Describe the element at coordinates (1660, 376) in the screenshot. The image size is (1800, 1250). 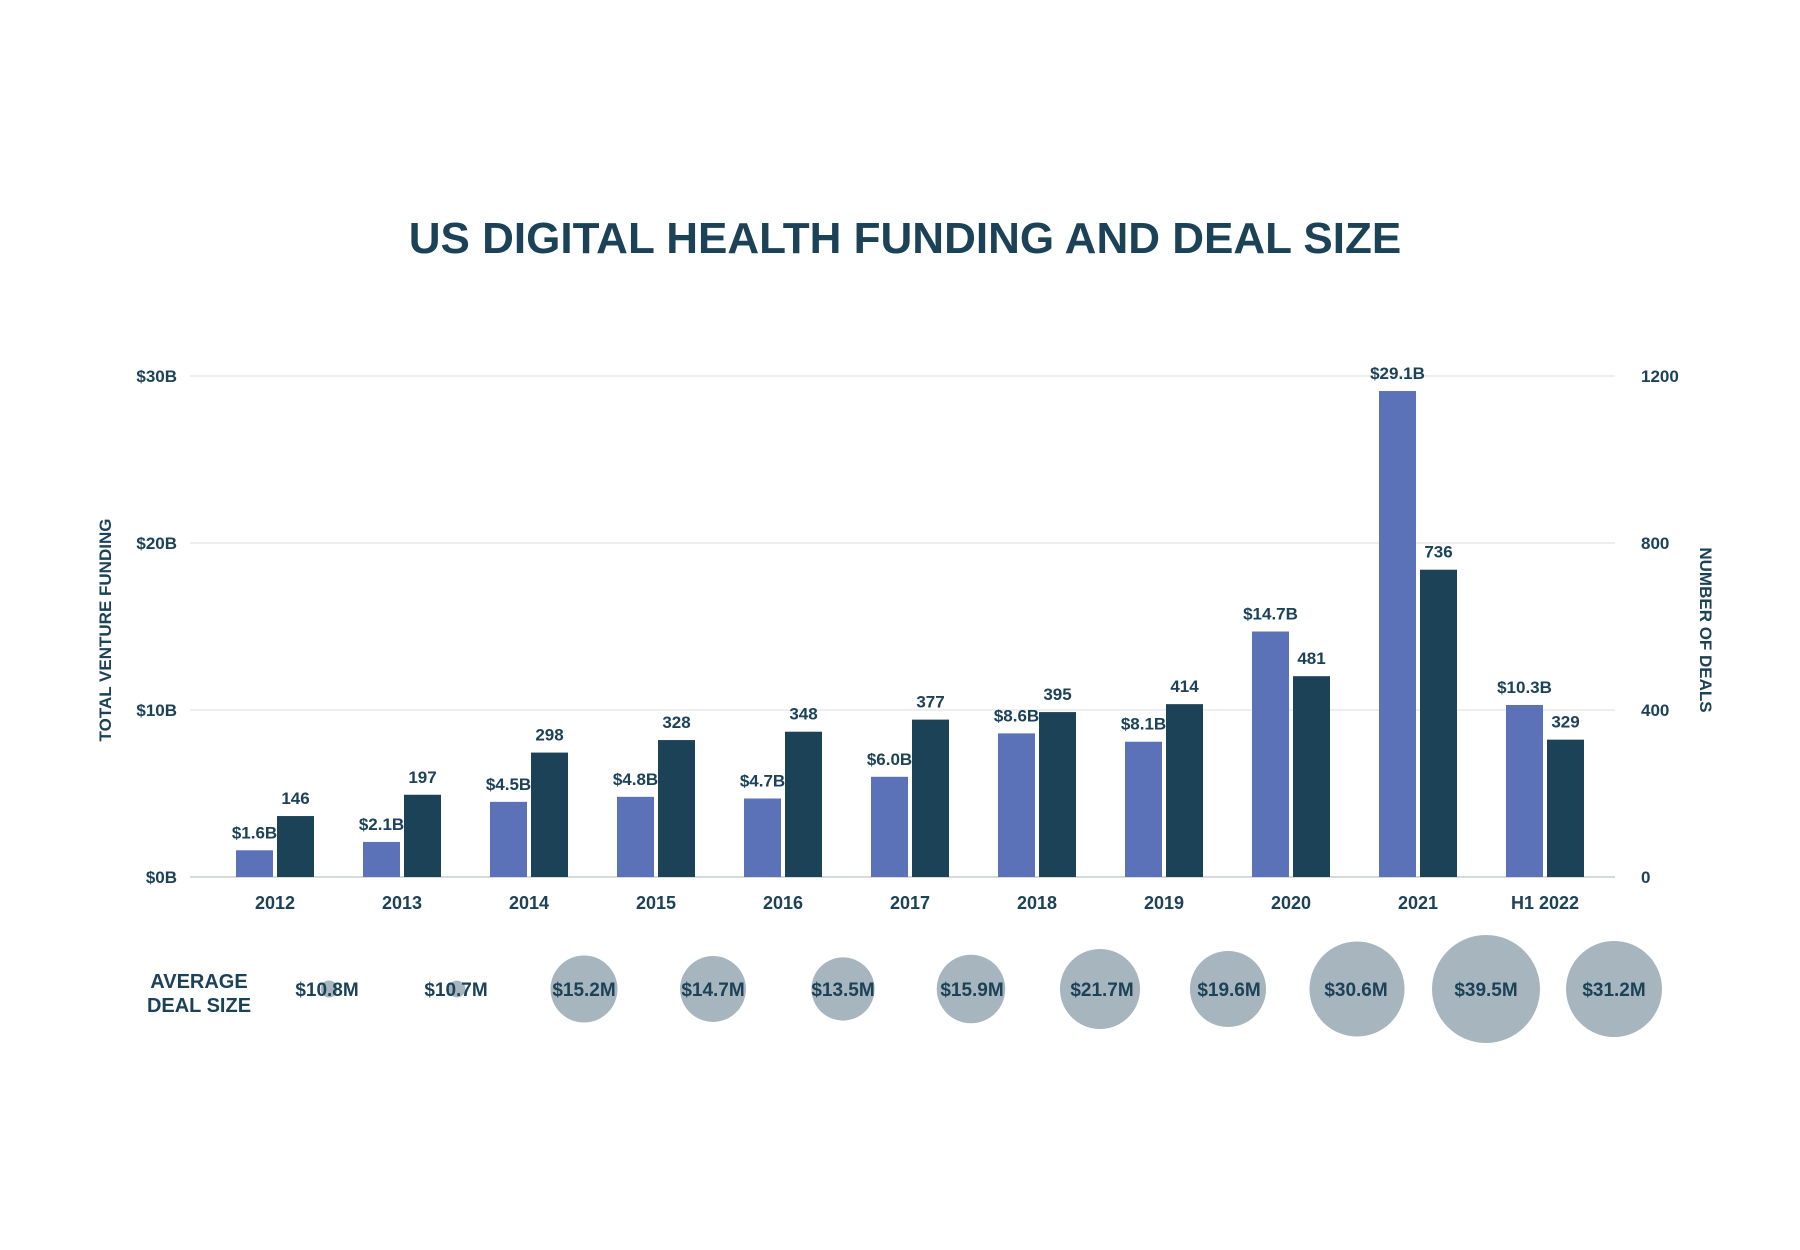
I see `y2-tick-label: 1200` at that location.